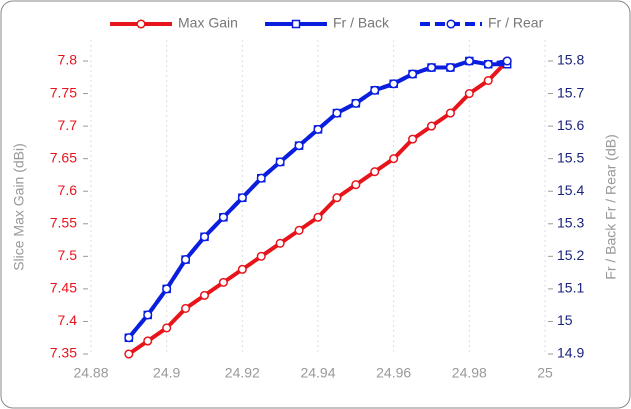 This screenshot has height=409, width=631. Describe the element at coordinates (68, 190) in the screenshot. I see `y-tick-label: 7.6` at that location.